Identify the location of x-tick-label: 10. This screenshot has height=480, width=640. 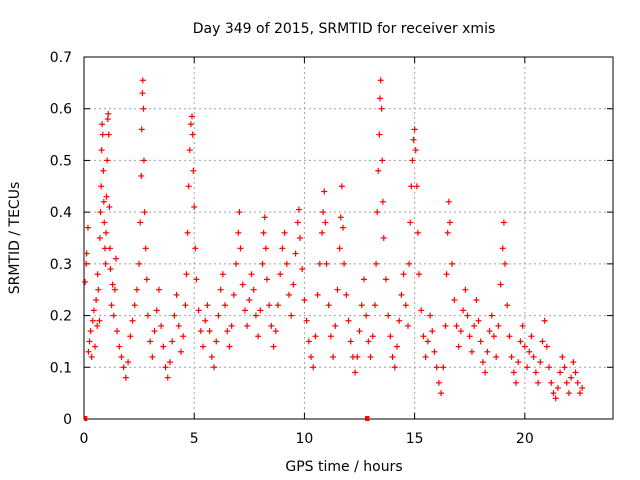
(305, 439).